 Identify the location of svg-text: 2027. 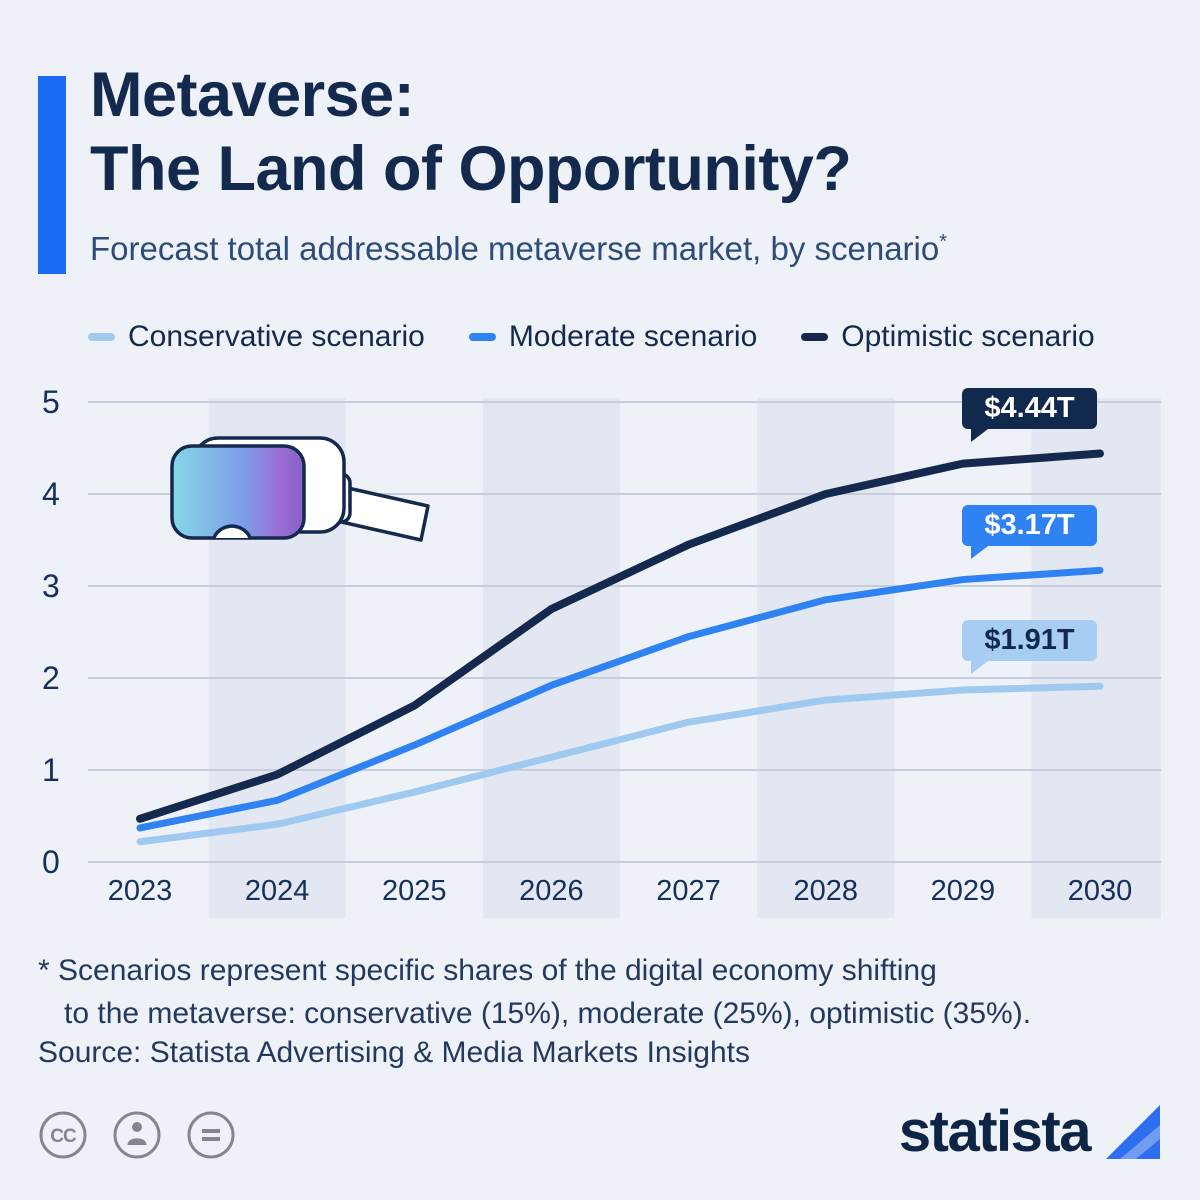
(688, 891).